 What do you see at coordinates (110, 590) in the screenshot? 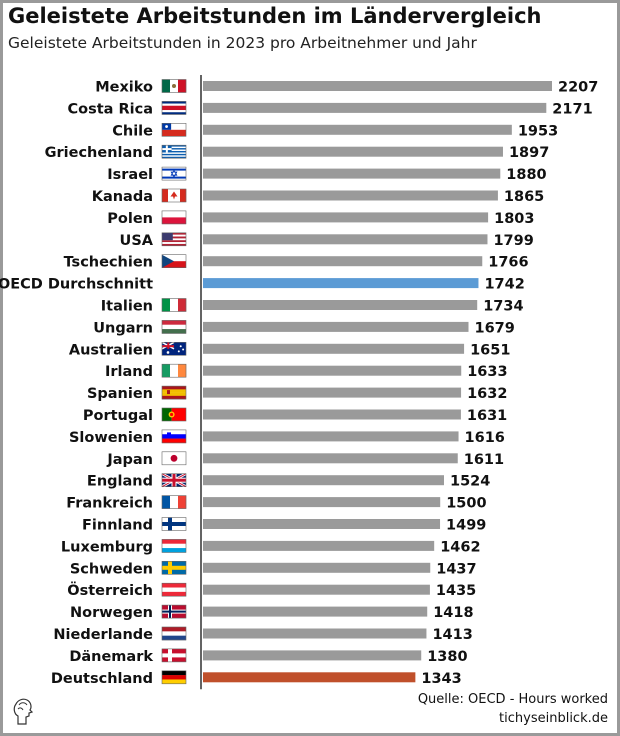
I see `category-label-österreich: Österreich` at bounding box center [110, 590].